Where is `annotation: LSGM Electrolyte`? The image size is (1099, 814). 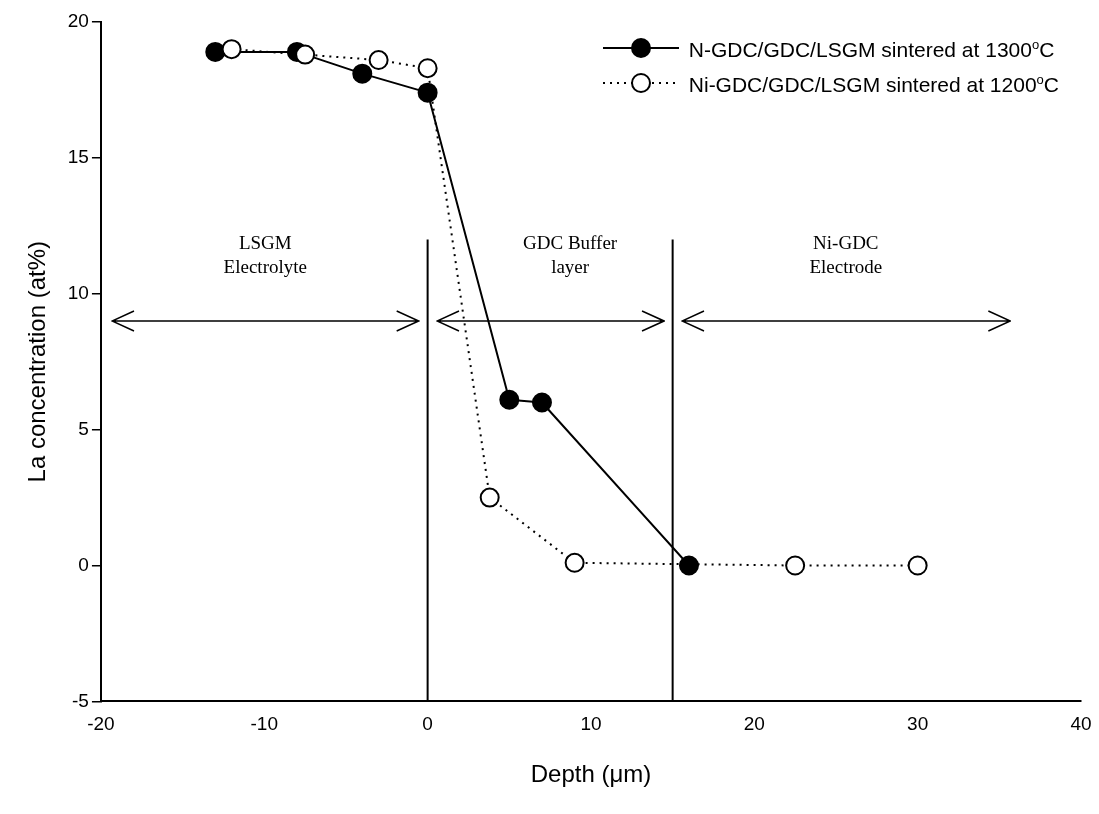 annotation: LSGM Electrolyte is located at coordinates (265, 255).